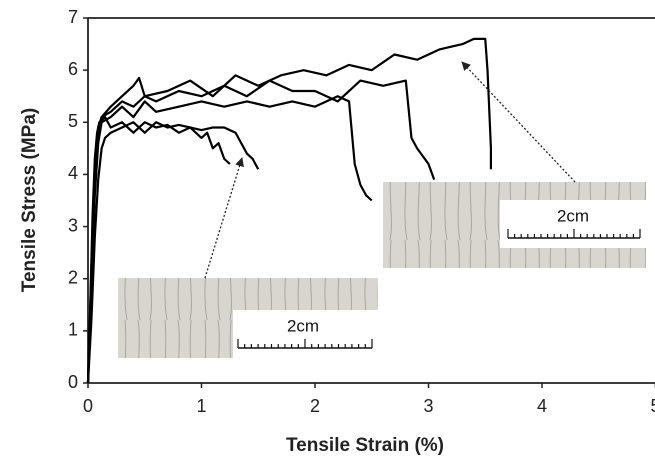 The width and height of the screenshot is (655, 466). I want to click on y-tick-label: 0, so click(73, 382).